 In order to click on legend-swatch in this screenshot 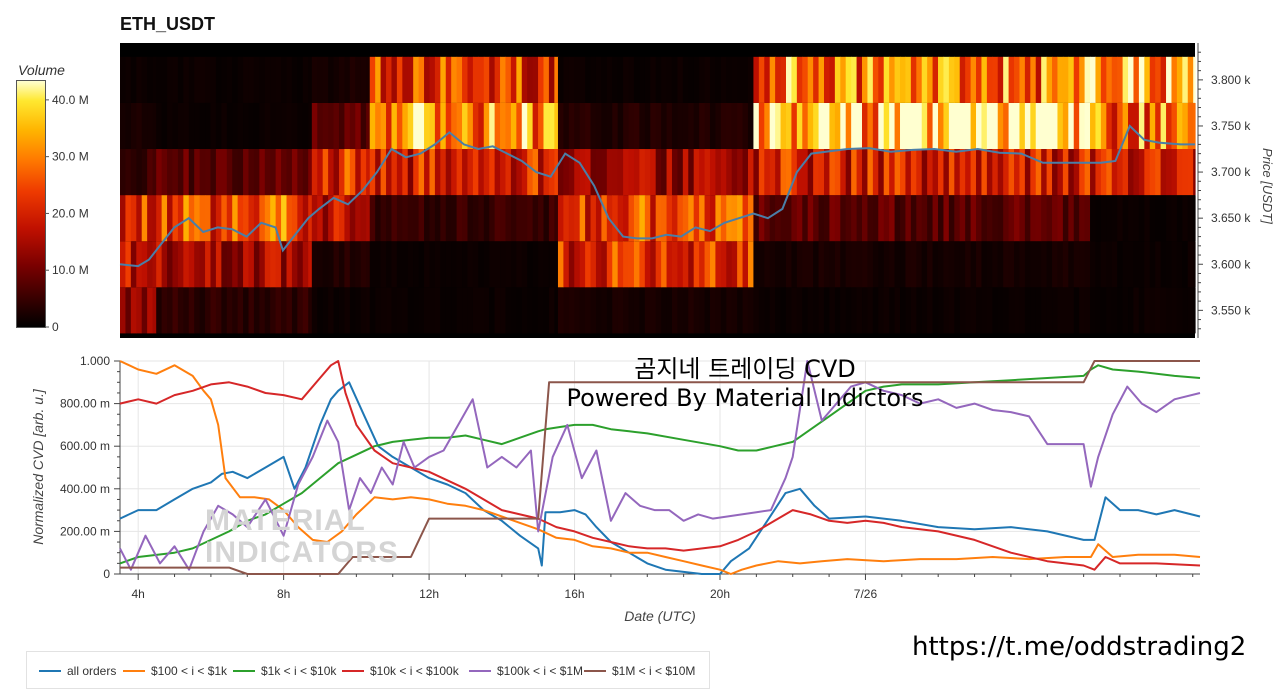, I will do `click(480, 670)`.